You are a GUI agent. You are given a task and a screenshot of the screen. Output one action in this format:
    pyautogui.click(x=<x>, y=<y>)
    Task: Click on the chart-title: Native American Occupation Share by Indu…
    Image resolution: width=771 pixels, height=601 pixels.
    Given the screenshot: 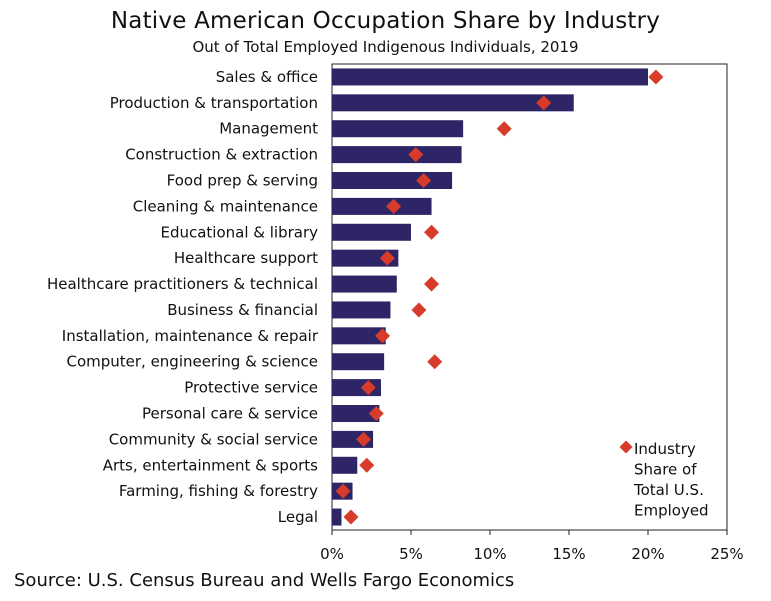 What is the action you would take?
    pyautogui.click(x=385, y=21)
    